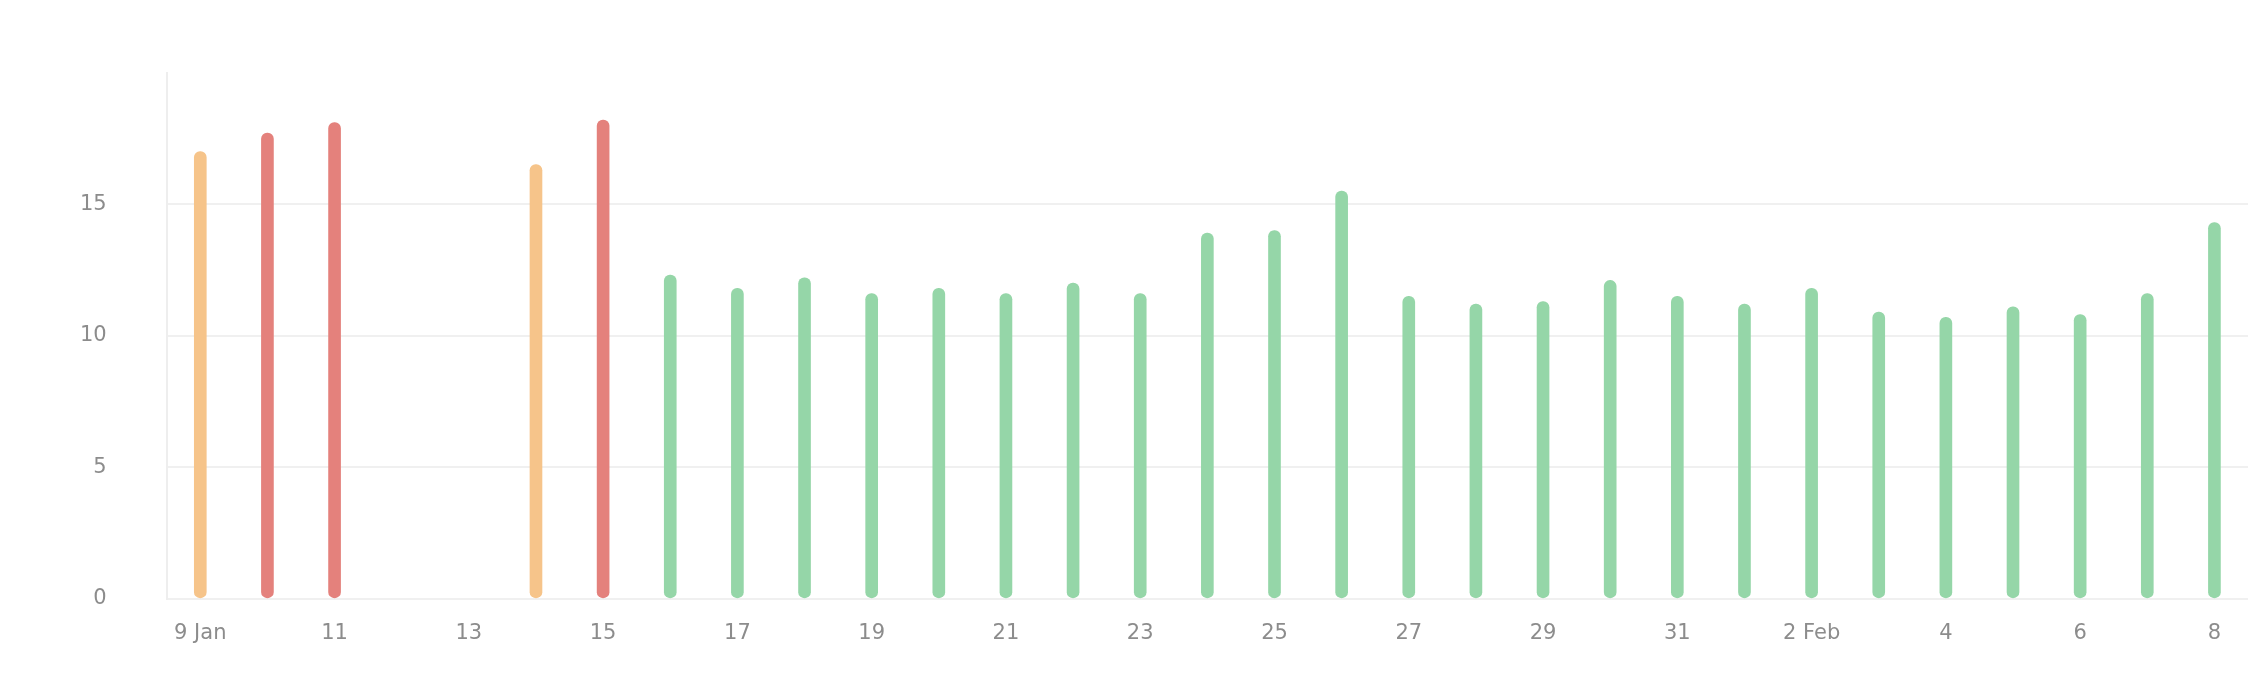 Image resolution: width=2268 pixels, height=678 pixels. Describe the element at coordinates (1946, 631) in the screenshot. I see `x-tick-label: 4` at that location.